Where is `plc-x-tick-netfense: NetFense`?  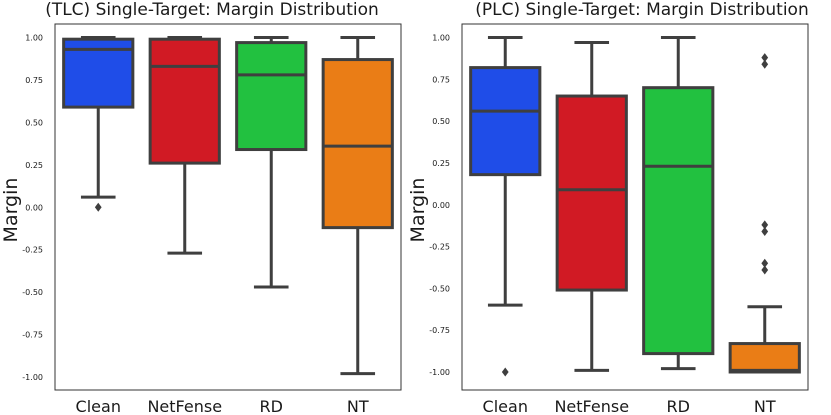
plc-x-tick-netfense: NetFense is located at coordinates (591, 406).